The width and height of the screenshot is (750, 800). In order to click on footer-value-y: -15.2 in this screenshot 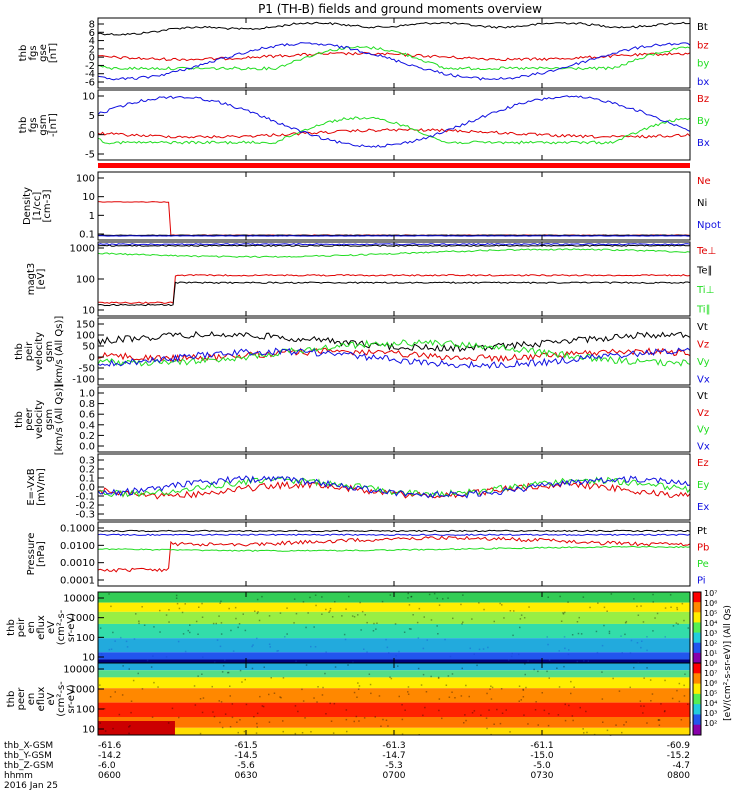, I will do `click(678, 756)`.